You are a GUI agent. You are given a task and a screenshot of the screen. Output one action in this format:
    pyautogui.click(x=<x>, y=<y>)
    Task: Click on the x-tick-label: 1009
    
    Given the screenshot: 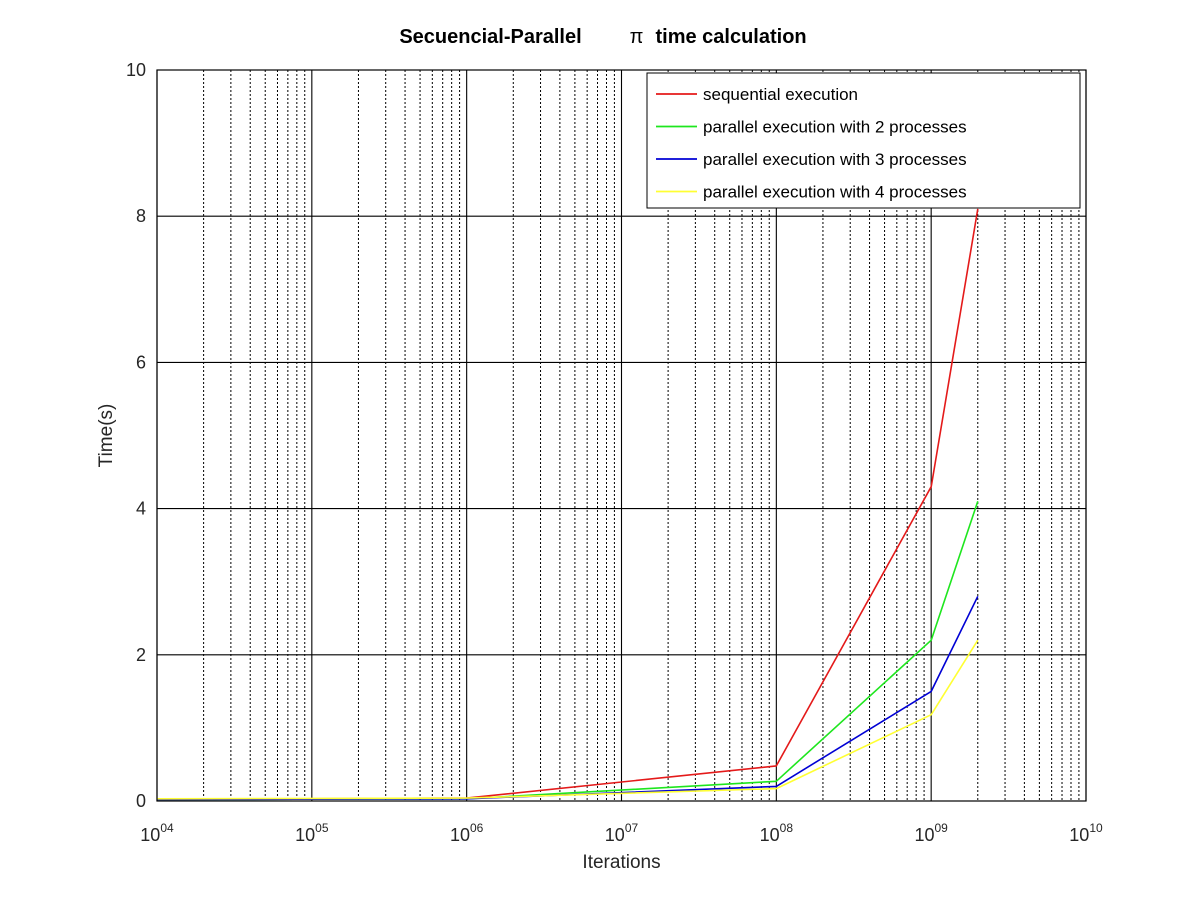 What is the action you would take?
    pyautogui.click(x=931, y=833)
    